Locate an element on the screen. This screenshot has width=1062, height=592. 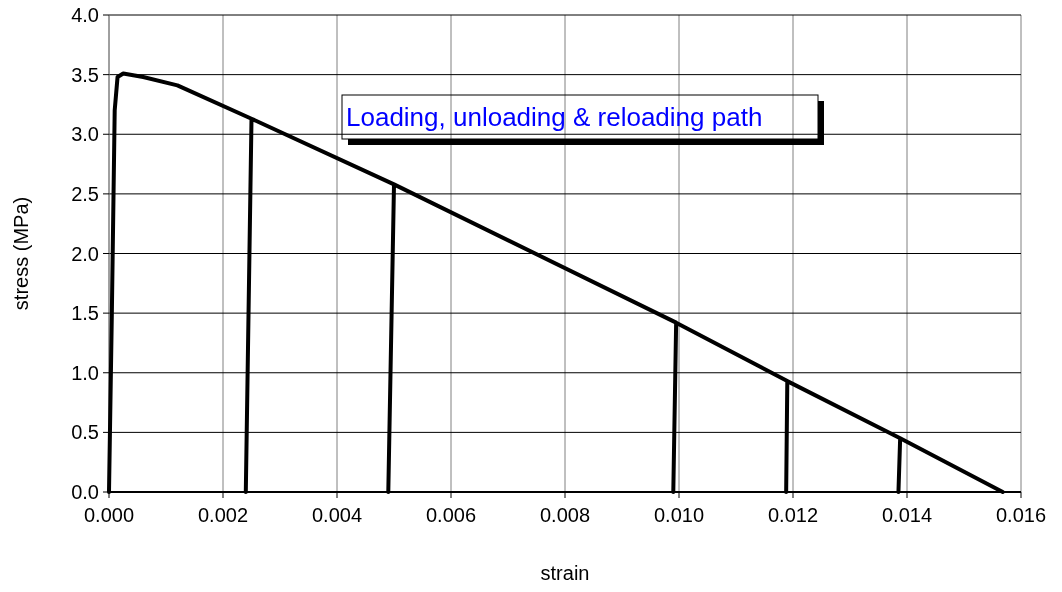
y-tick-label: 1.5 is located at coordinates (85, 313).